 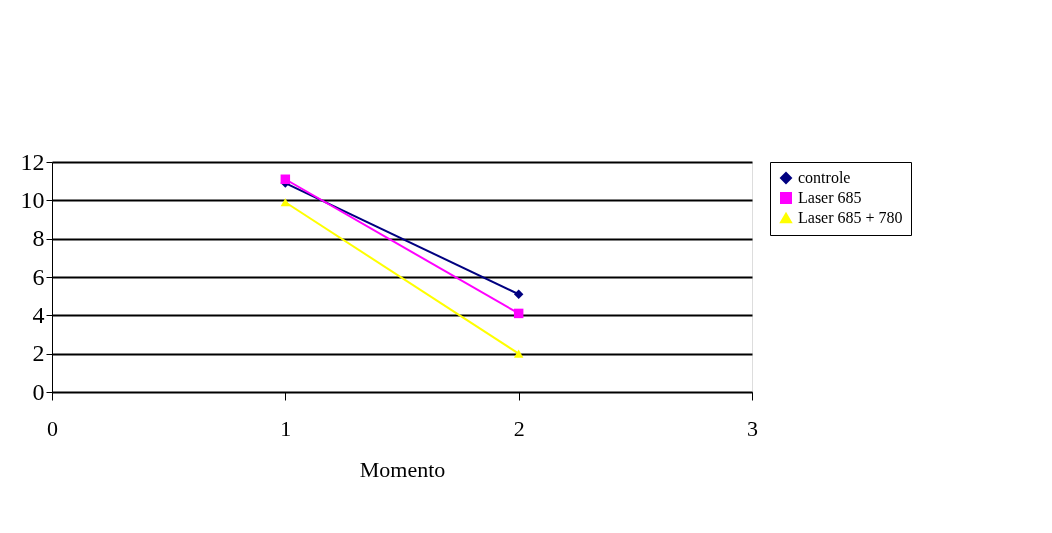 What do you see at coordinates (38, 353) in the screenshot?
I see `y-tick-label: 2` at bounding box center [38, 353].